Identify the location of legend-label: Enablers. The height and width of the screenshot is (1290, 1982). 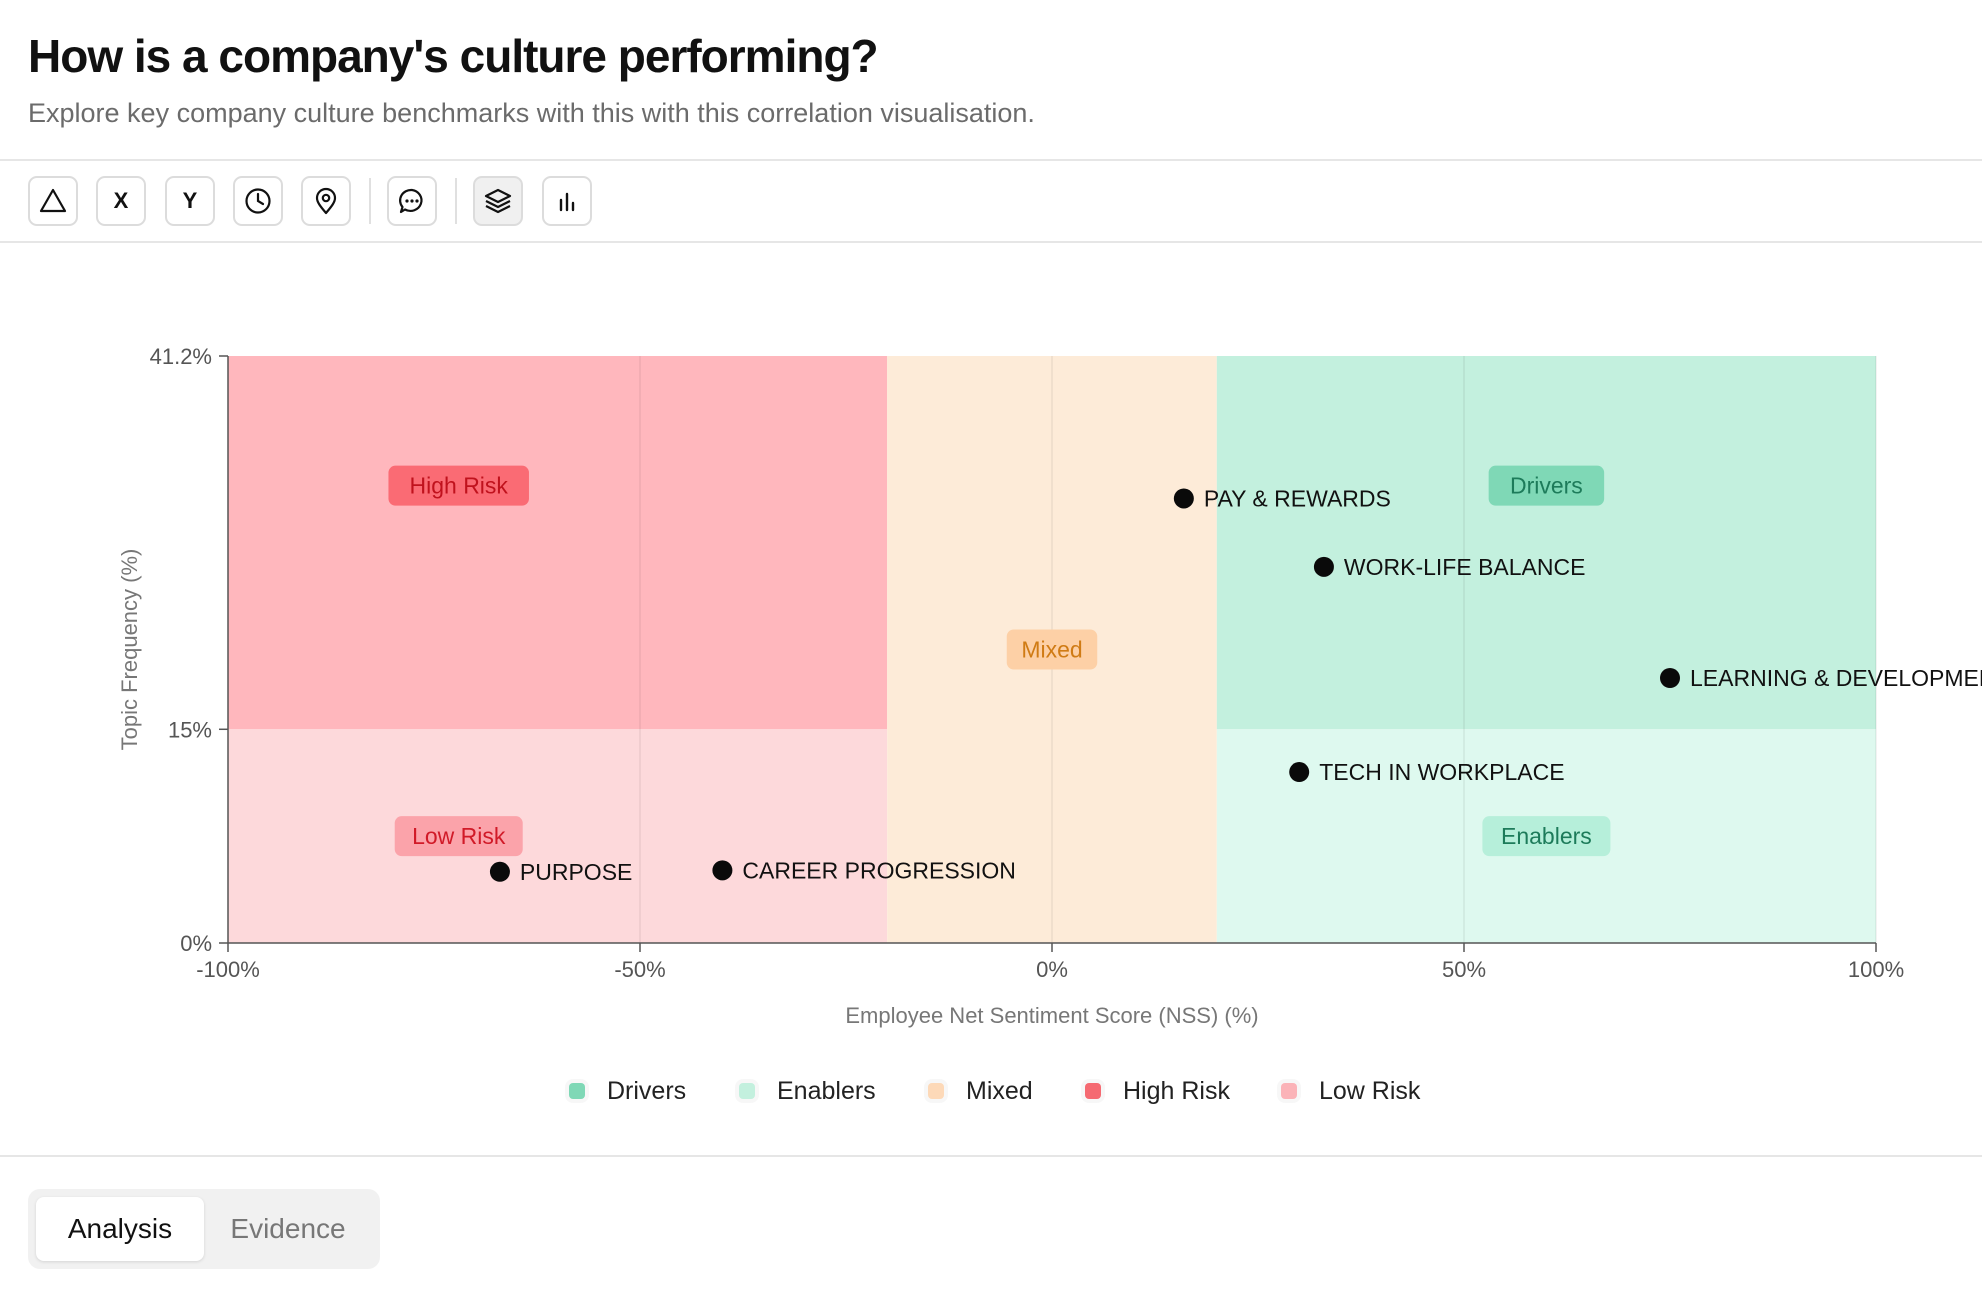
(826, 1090).